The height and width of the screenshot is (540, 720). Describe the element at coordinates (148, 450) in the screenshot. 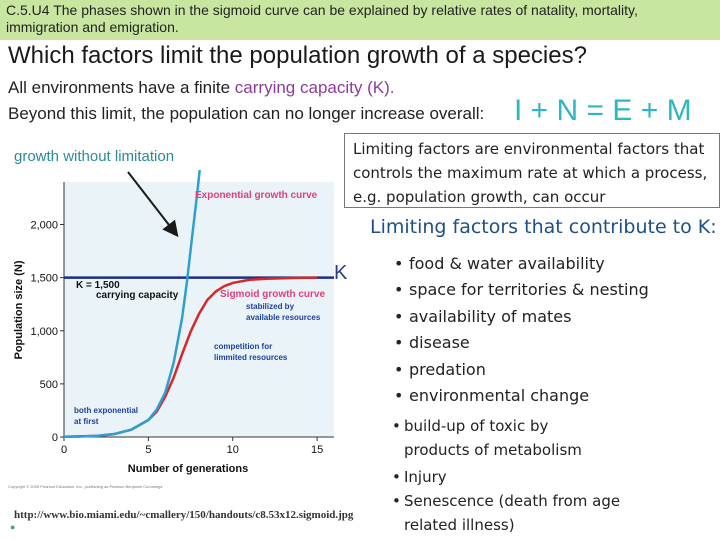

I see `x-tick-label: 5` at that location.